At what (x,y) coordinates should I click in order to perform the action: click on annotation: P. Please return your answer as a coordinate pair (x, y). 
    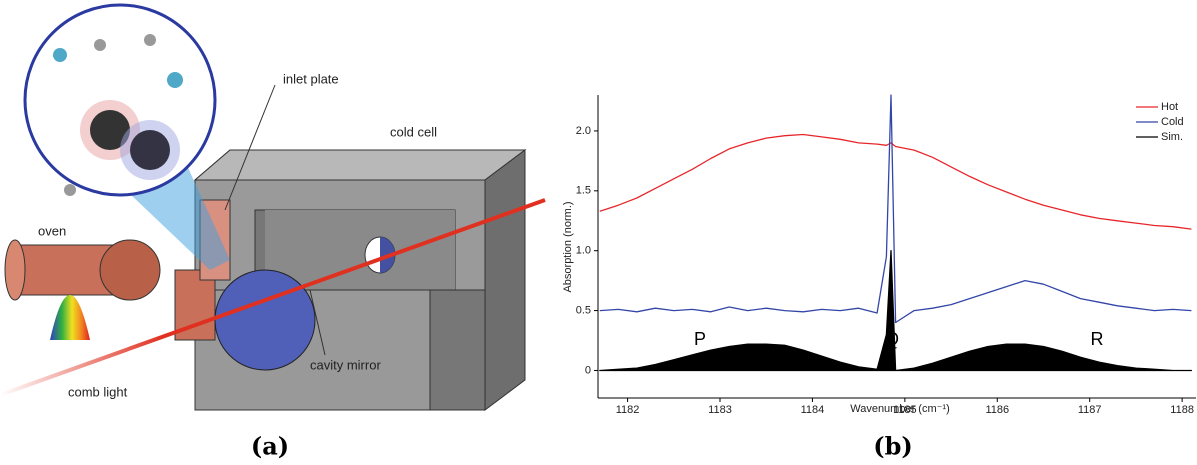
    Looking at the image, I should click on (700, 339).